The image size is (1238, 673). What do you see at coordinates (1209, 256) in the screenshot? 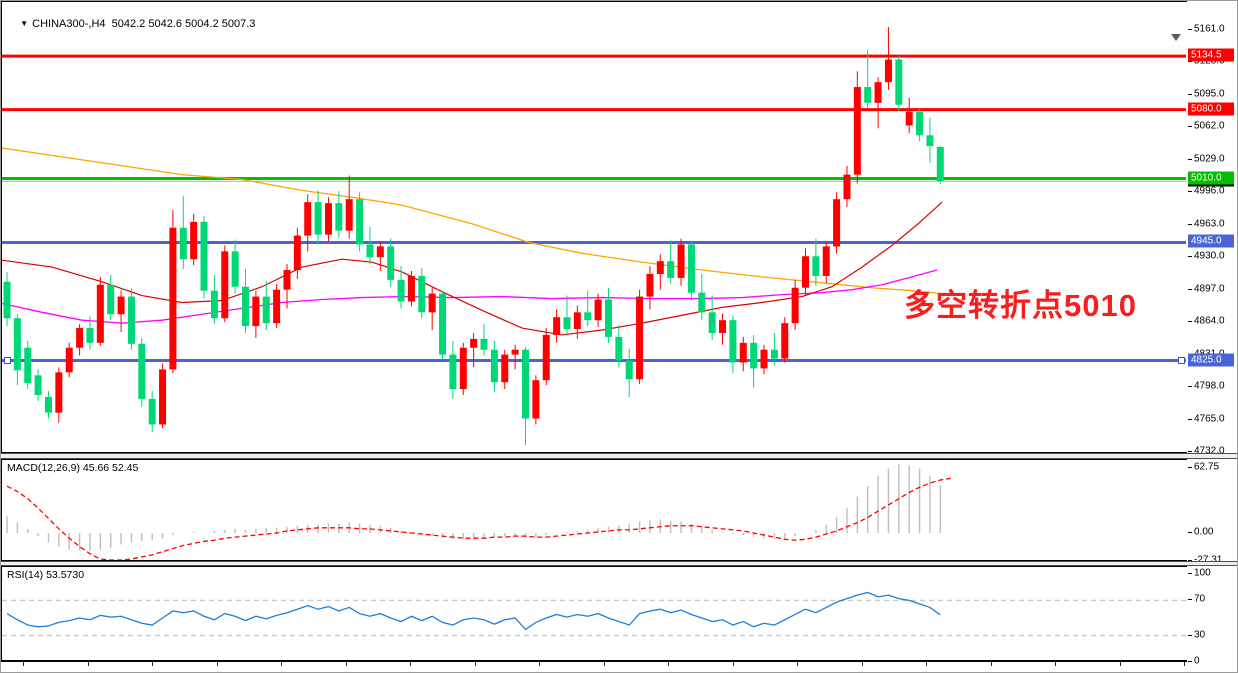
I see `axis-tick-label: 4930.0` at bounding box center [1209, 256].